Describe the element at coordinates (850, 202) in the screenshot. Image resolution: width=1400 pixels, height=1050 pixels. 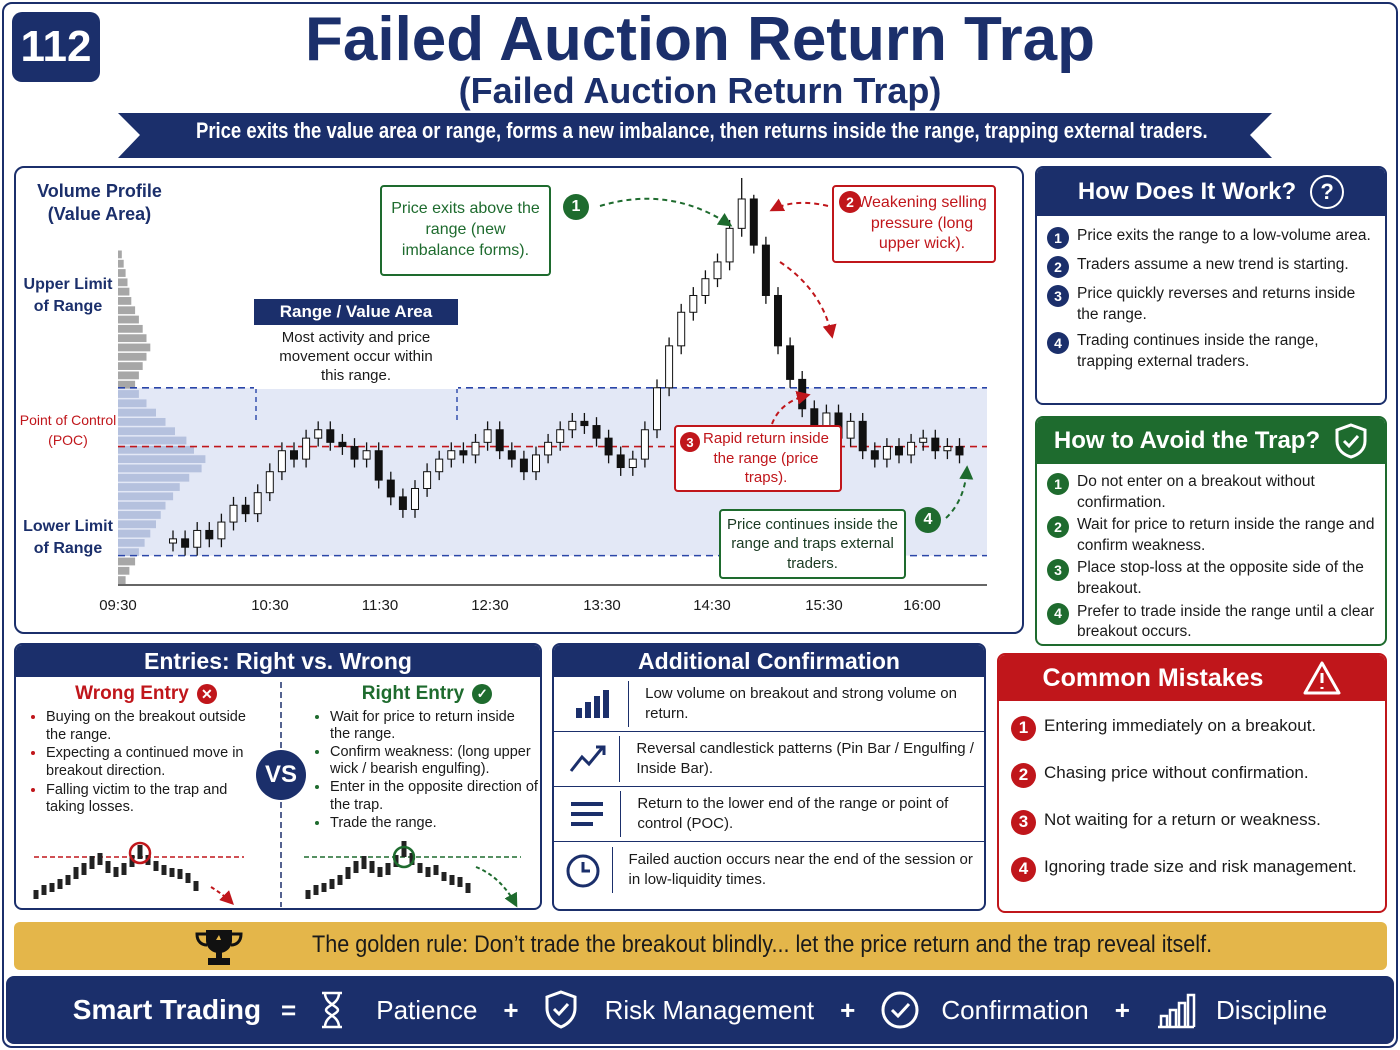
I see `callout-number: 2` at that location.